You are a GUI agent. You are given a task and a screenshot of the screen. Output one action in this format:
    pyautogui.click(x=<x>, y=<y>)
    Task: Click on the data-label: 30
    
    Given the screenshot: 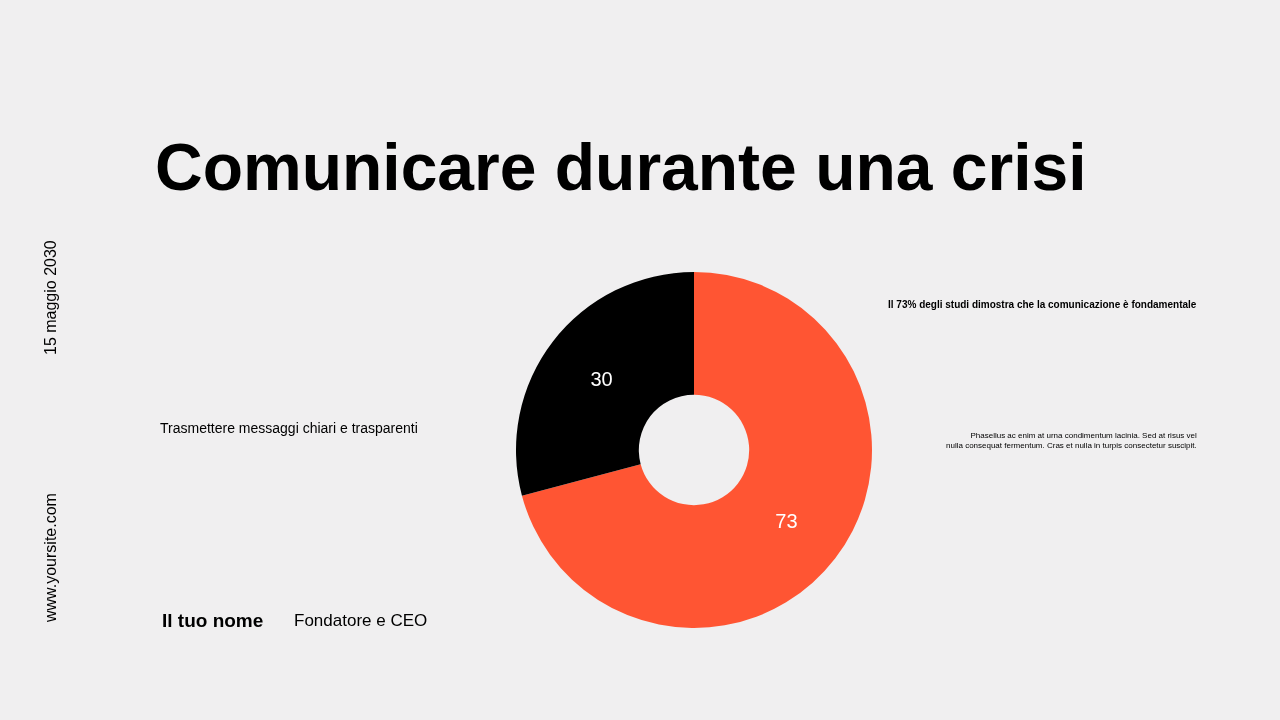 What is the action you would take?
    pyautogui.click(x=601, y=378)
    